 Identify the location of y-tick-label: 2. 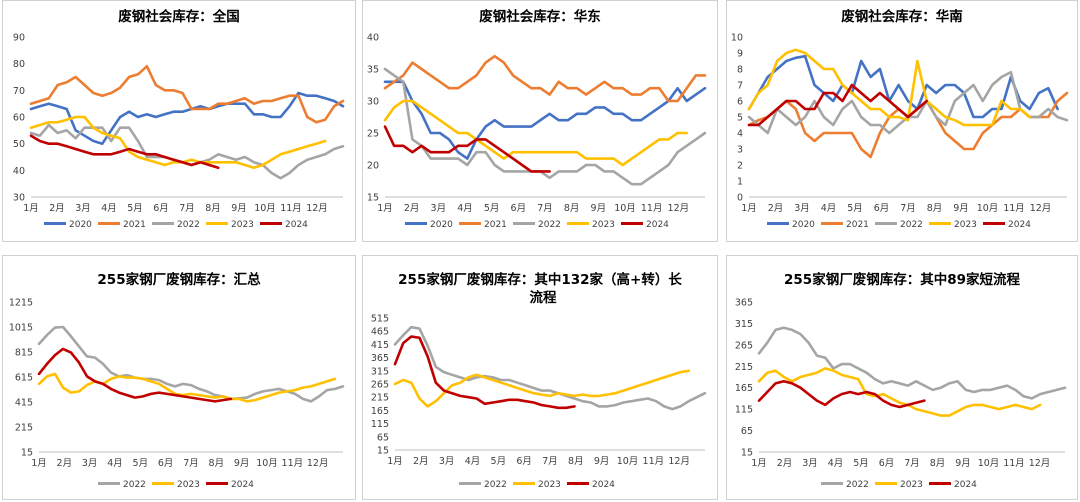
(740, 166).